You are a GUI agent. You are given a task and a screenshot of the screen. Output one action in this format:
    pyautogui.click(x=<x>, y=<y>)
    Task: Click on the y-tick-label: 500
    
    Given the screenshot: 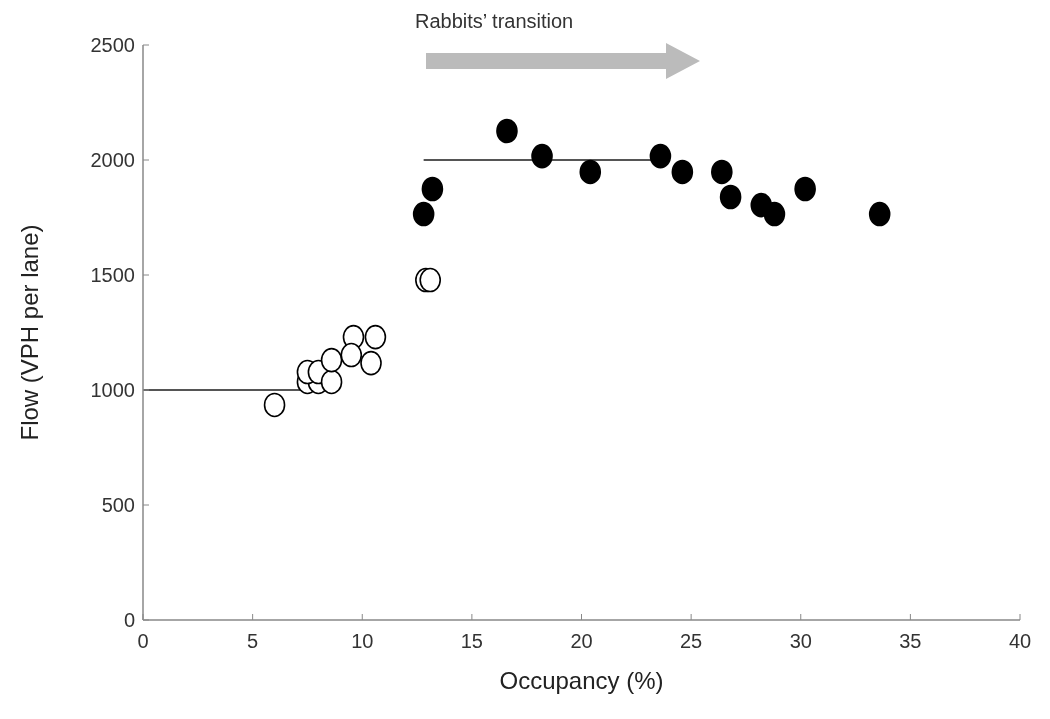 What is the action you would take?
    pyautogui.click(x=118, y=505)
    